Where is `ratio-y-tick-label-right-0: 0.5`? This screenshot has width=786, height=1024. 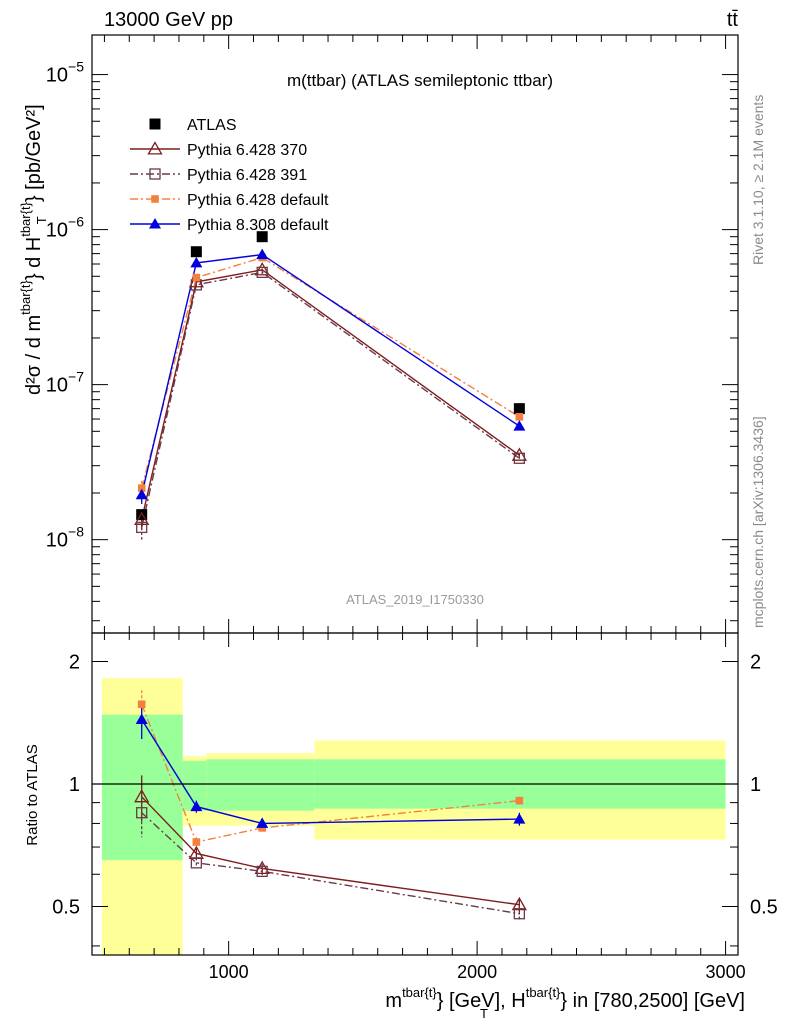 ratio-y-tick-label-right-0: 0.5 is located at coordinates (764, 907).